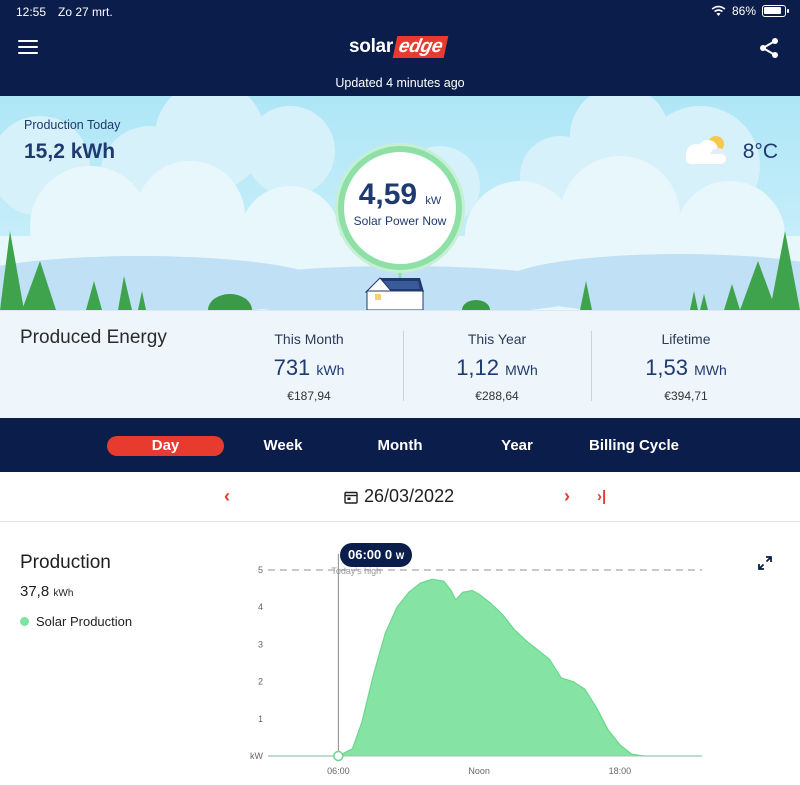 Image resolution: width=800 pixels, height=785 pixels. What do you see at coordinates (283, 445) in the screenshot?
I see `tab-week: Week` at bounding box center [283, 445].